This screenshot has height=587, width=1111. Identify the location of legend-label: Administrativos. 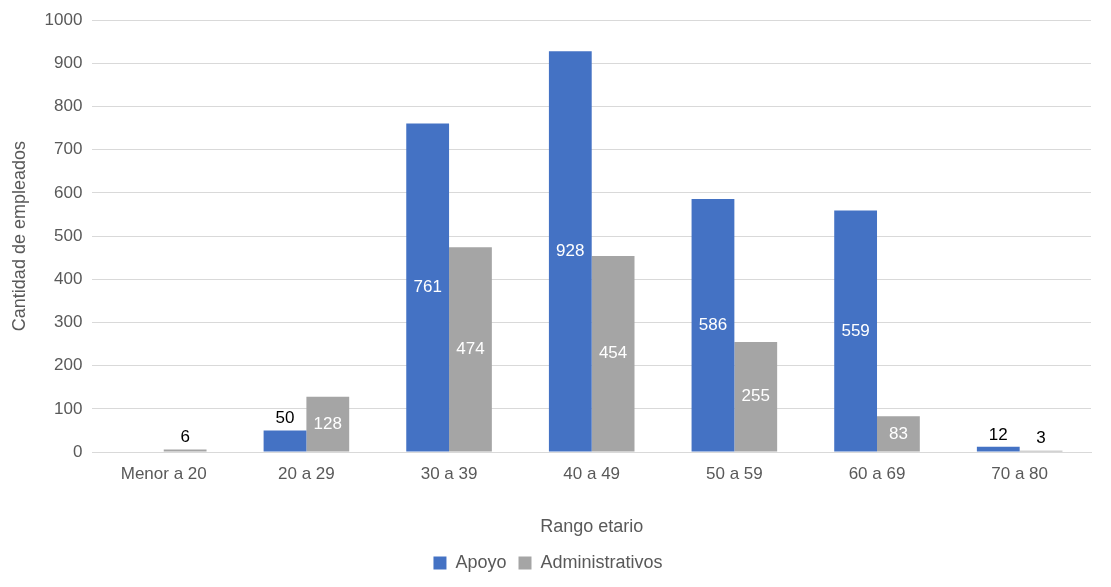
(601, 561).